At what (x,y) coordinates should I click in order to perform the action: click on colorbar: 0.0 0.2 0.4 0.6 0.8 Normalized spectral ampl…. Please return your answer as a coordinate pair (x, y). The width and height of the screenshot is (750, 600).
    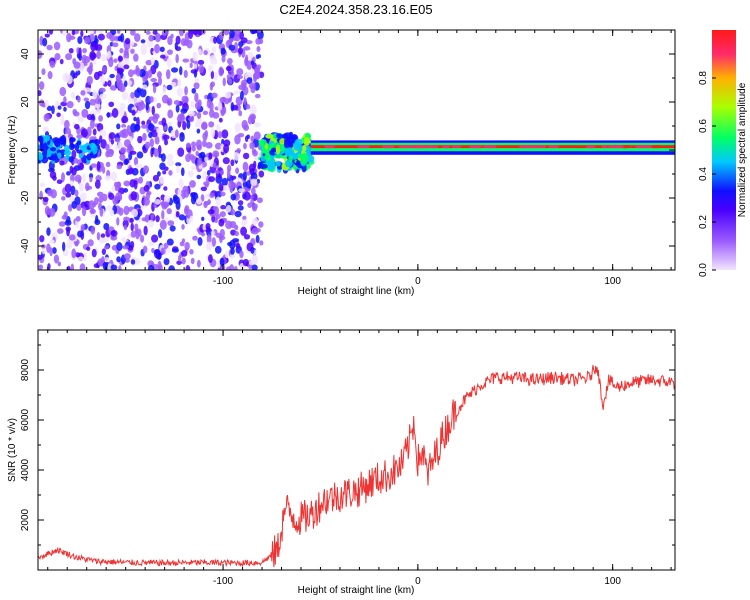
    Looking at the image, I should click on (723, 153).